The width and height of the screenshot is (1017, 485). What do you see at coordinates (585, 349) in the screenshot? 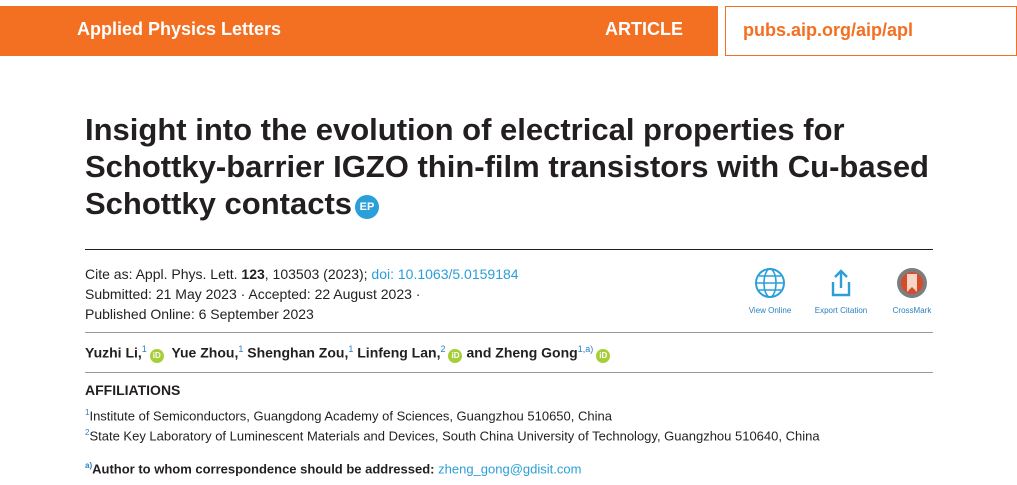
I see `author-affiliation-mark: 1,a)` at bounding box center [585, 349].